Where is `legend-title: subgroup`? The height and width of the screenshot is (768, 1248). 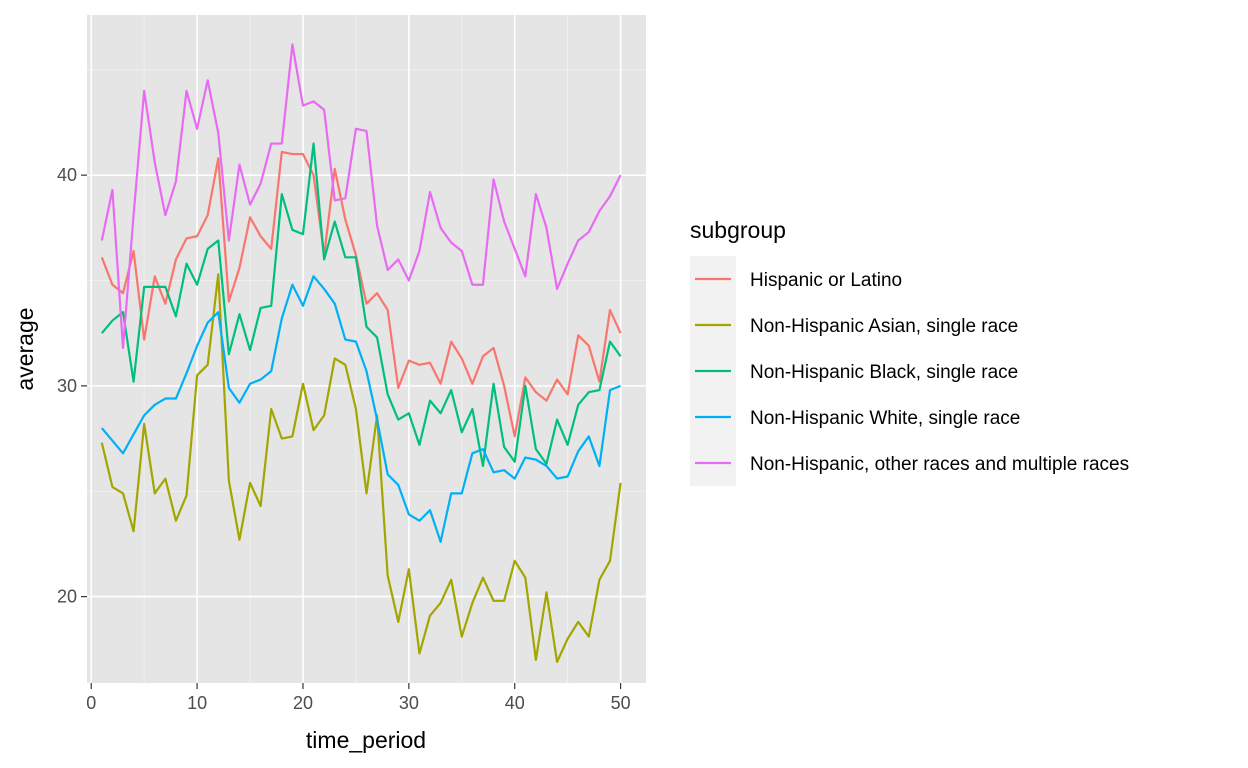
legend-title: subgroup is located at coordinates (738, 230).